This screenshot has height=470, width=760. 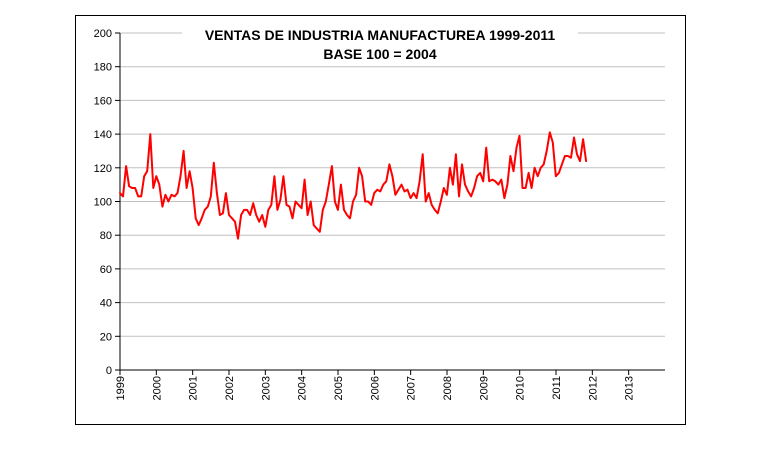 What do you see at coordinates (157, 388) in the screenshot?
I see `x-tick-label: 2000` at bounding box center [157, 388].